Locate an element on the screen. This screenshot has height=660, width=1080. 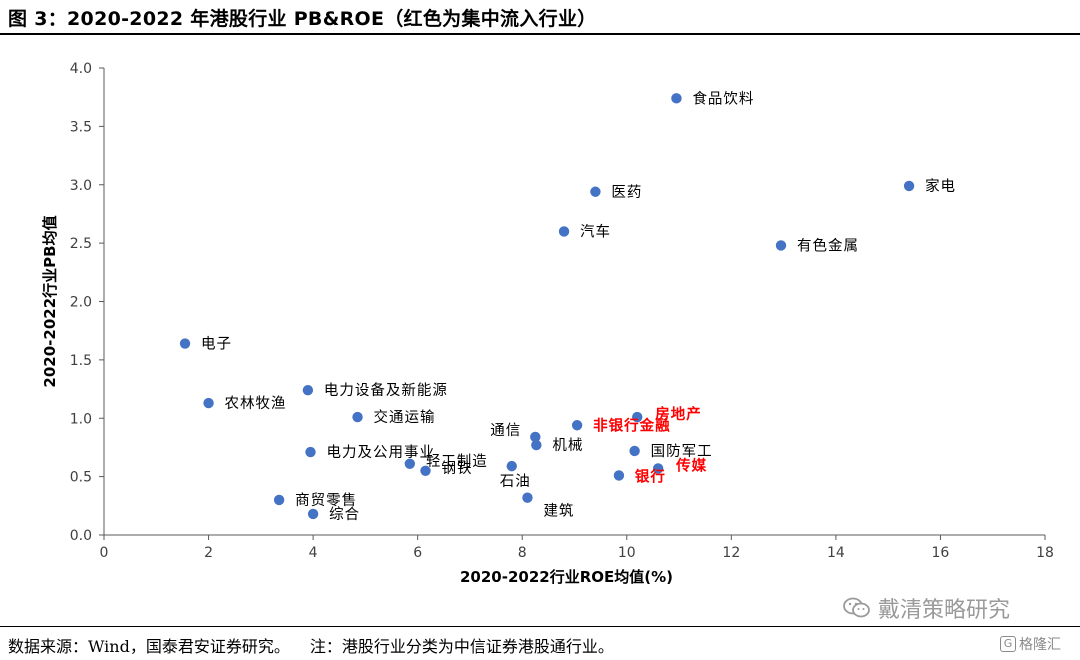
data-label: 汽车 is located at coordinates (595, 231).